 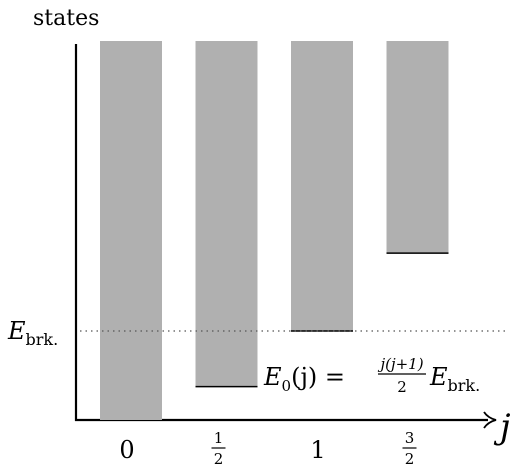 What do you see at coordinates (268, 448) in the screenshot?
I see `tick-labels-group: 0 1 2 1 3 2` at bounding box center [268, 448].